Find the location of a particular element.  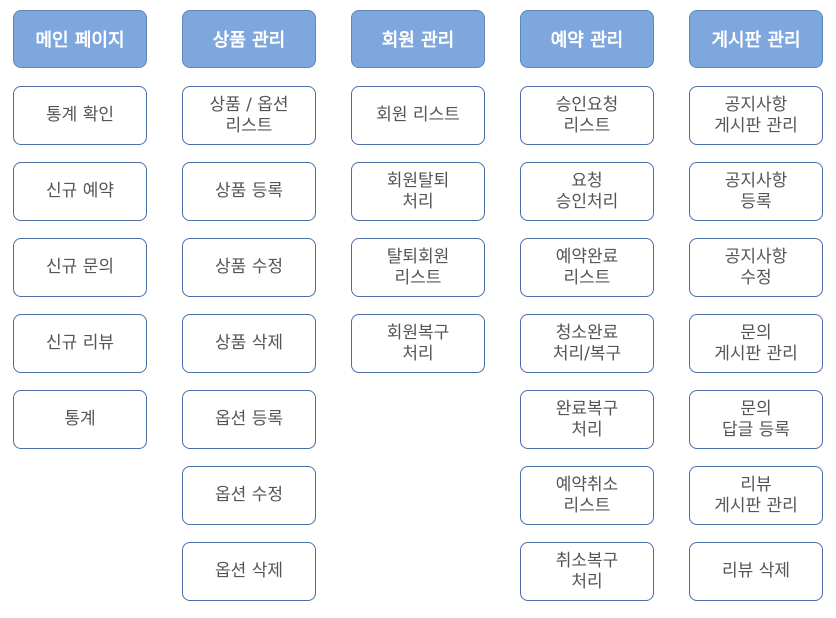

menu-item-inquiry-board: 문의 게시판 관리 is located at coordinates (756, 343).